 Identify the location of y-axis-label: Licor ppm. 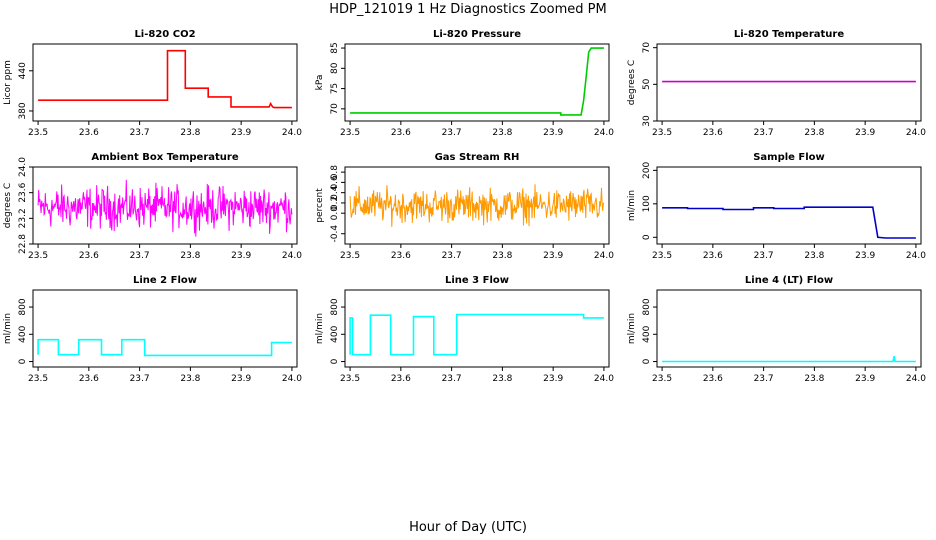
(8, 82).